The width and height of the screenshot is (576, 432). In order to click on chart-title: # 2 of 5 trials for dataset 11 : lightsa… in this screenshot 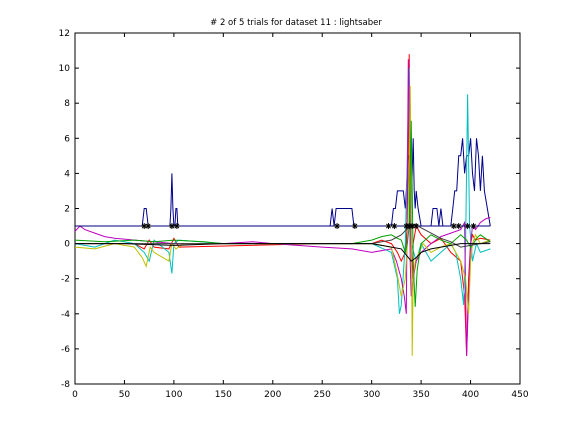, I will do `click(296, 23)`.